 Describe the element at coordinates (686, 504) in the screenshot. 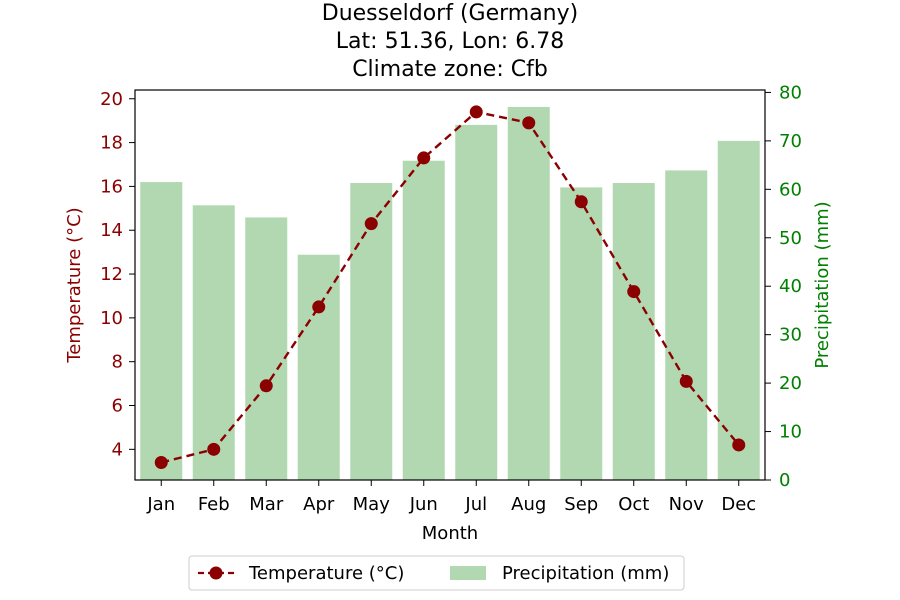

I see `x-tick-label: Nov` at that location.